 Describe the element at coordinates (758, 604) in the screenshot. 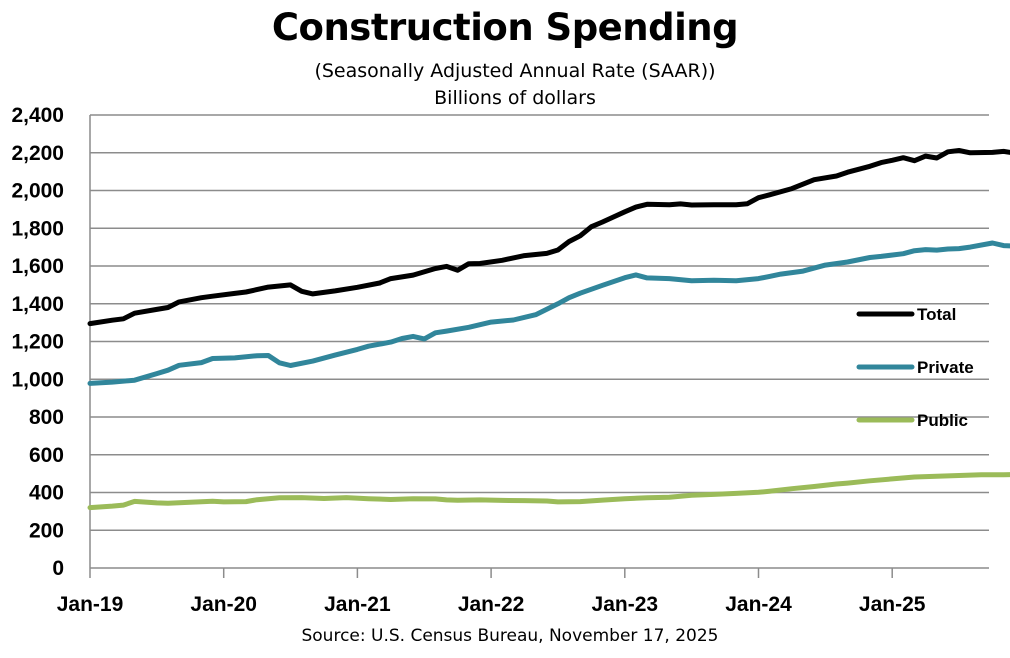

I see `x-tick-label: Jan-24` at that location.